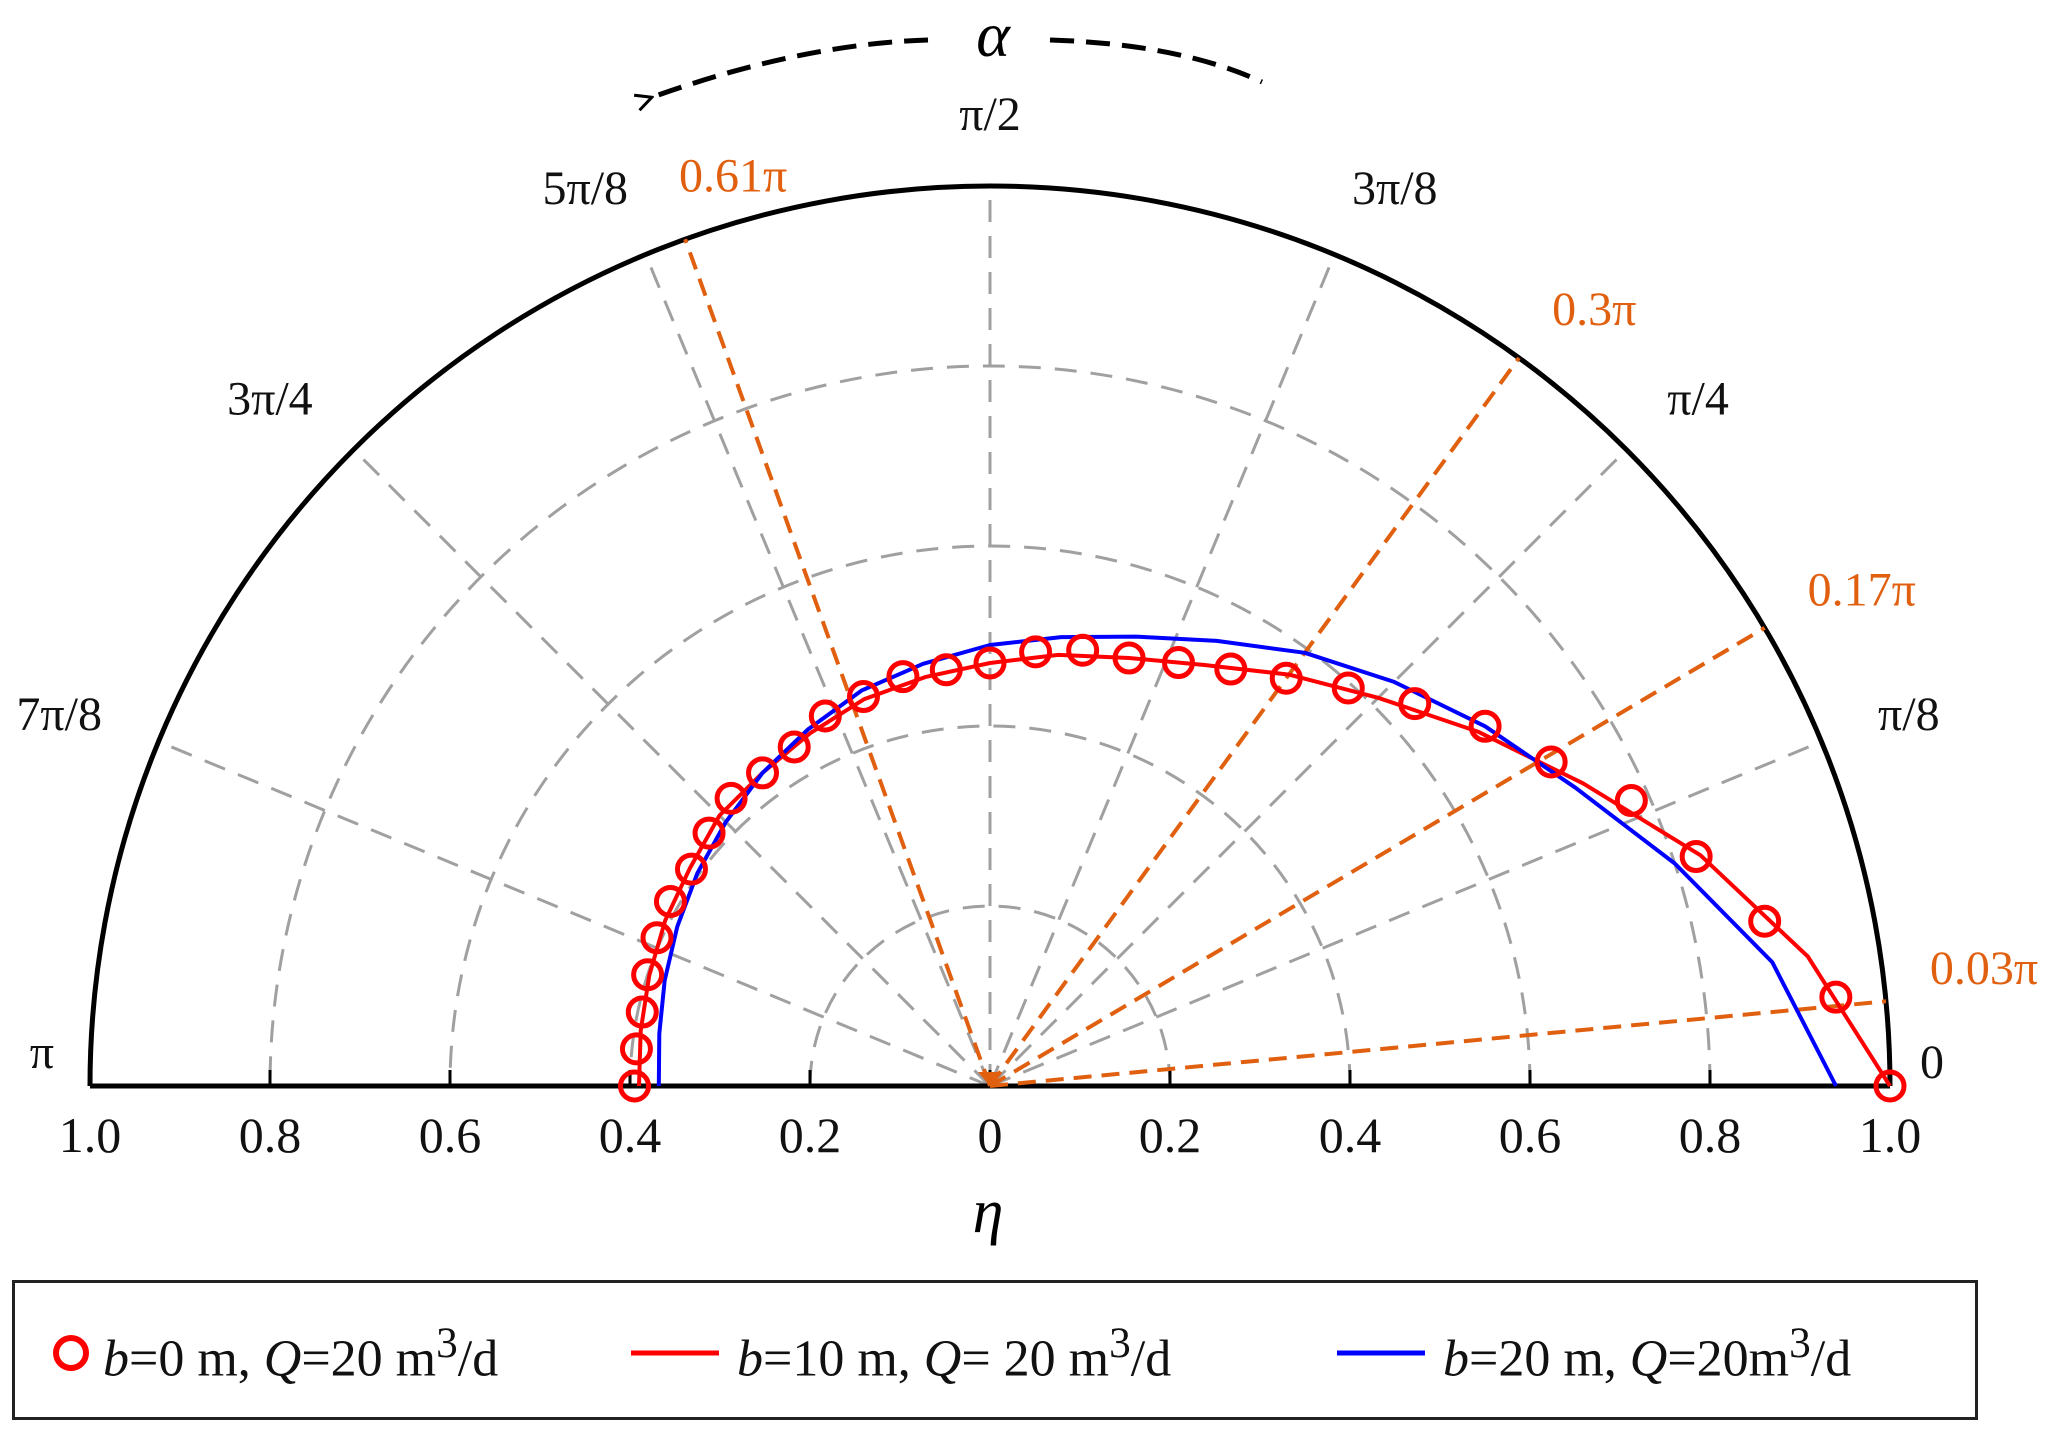  I want to click on legend-label-b10: b=10 m, Q= 20 m3/d, so click(954, 1353).